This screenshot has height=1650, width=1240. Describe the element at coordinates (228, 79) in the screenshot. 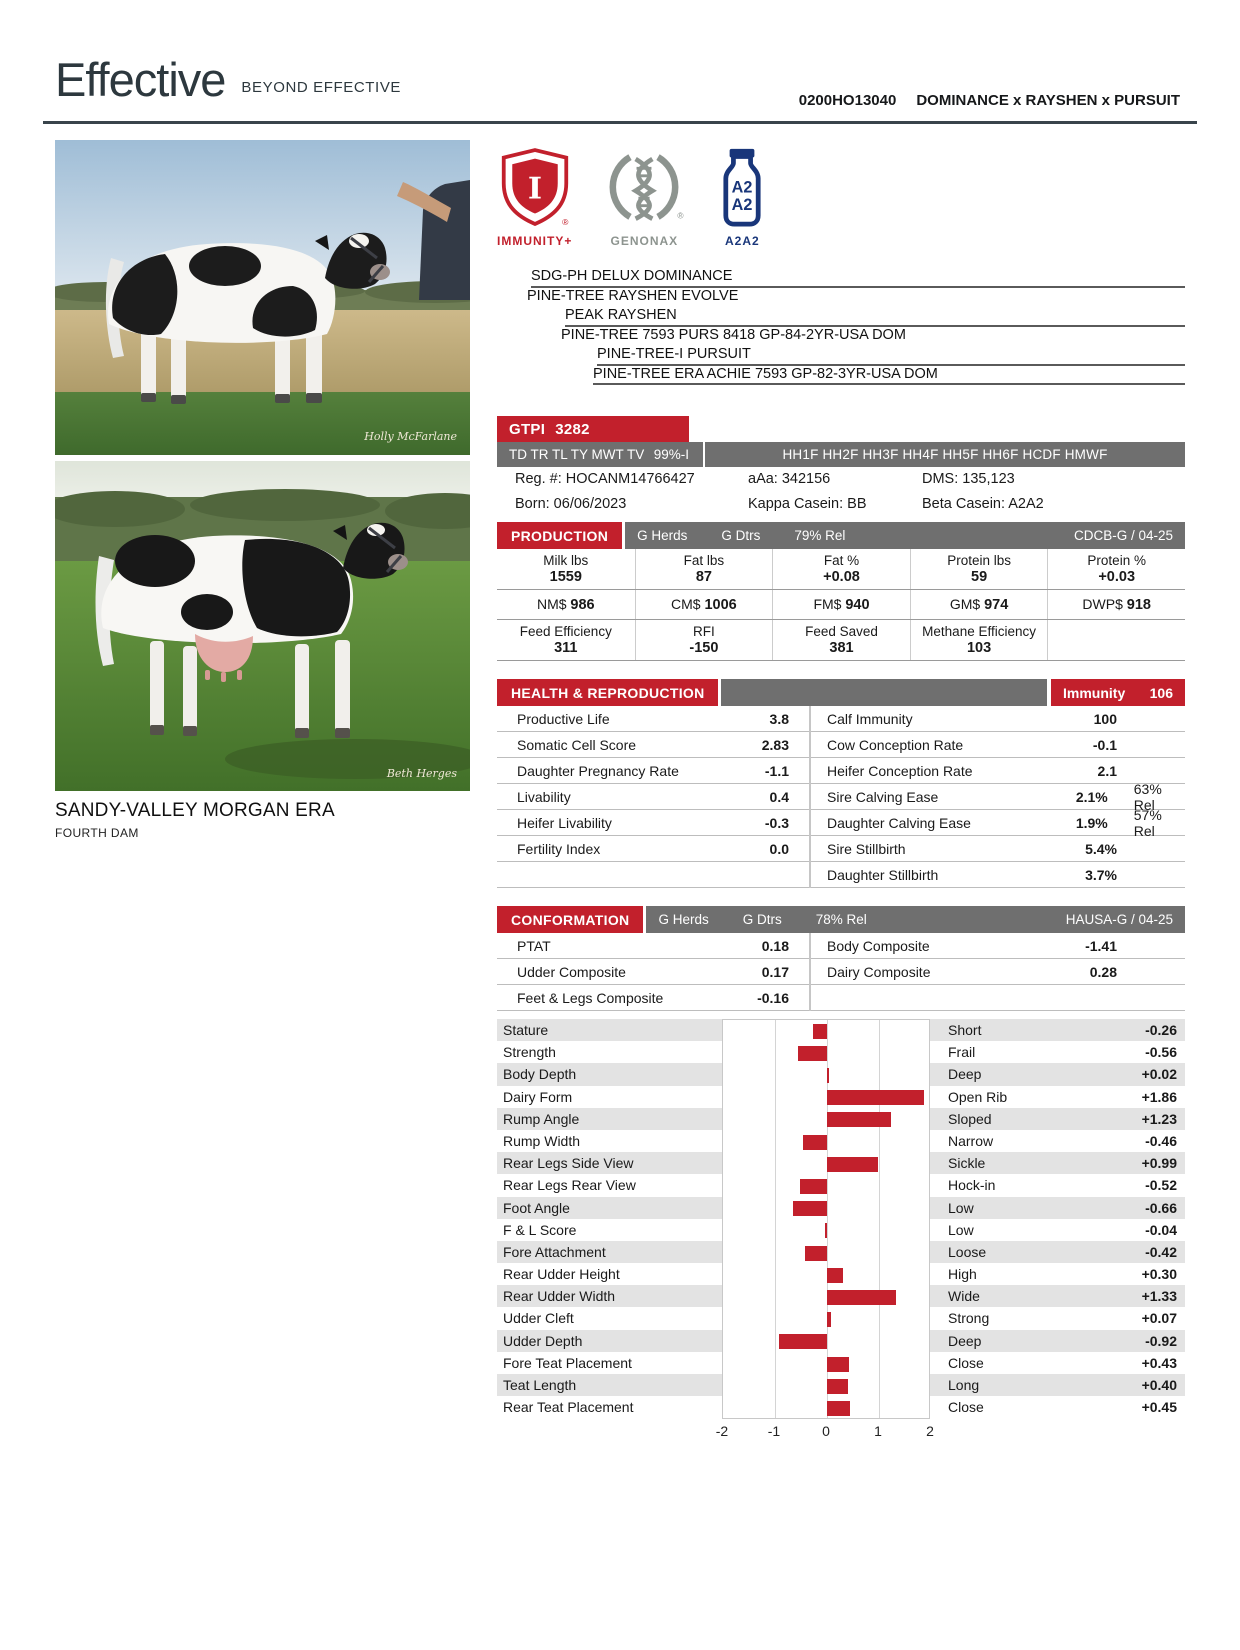

I see `brand-block: Effective BEYOND EFFECTIVE` at that location.